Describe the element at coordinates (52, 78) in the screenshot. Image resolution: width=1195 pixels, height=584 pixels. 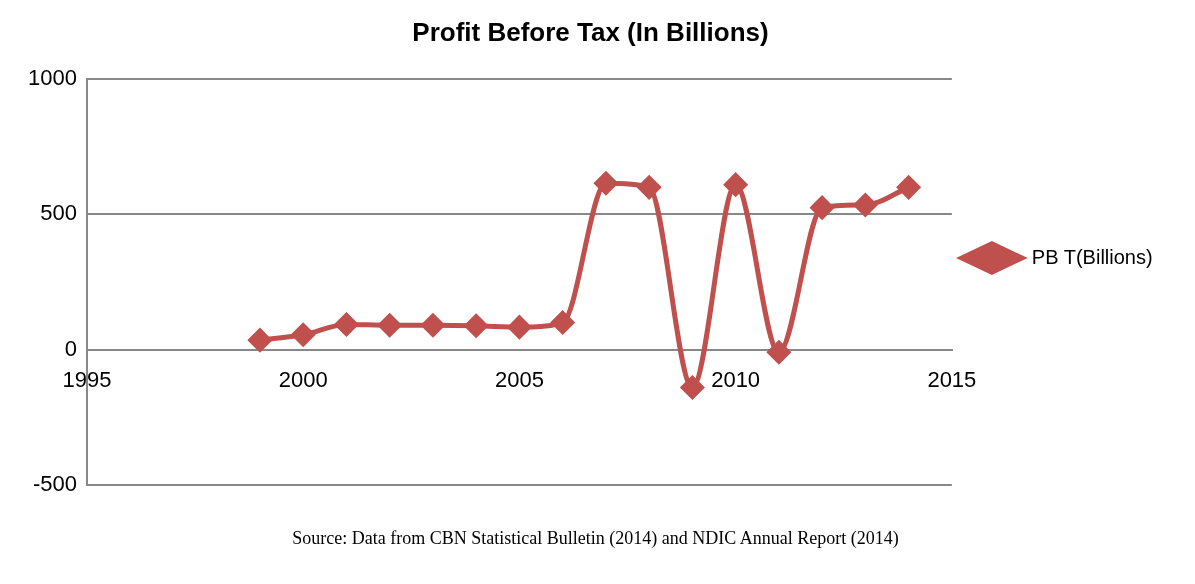
I see `y-tick-label: 1000` at that location.